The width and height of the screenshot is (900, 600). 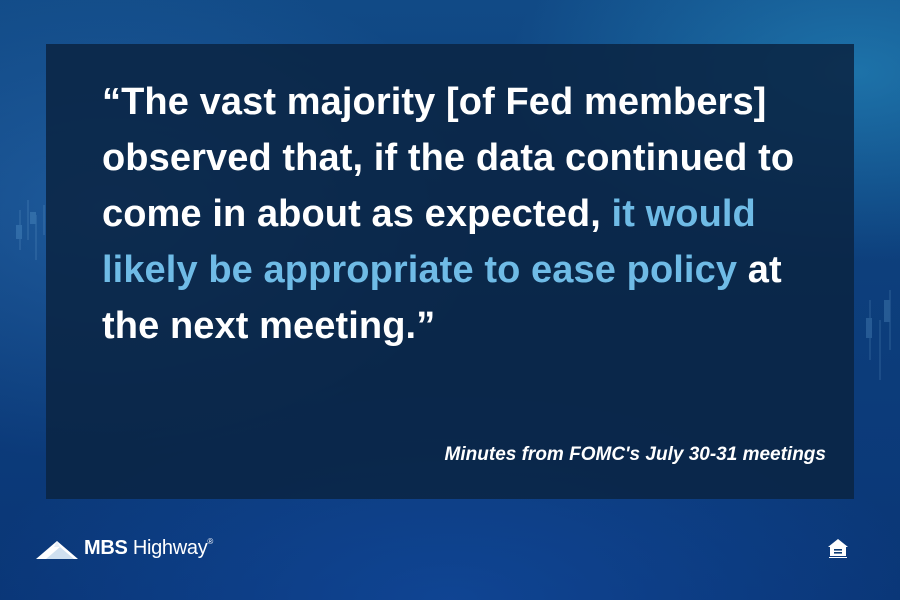 I want to click on quote-source: Minutes from FOMC's July 30-31 meetings, so click(x=635, y=454).